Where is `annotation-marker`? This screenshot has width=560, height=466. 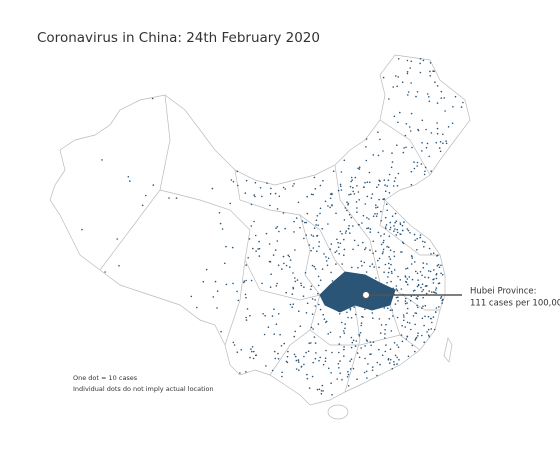 annotation-marker is located at coordinates (366, 295).